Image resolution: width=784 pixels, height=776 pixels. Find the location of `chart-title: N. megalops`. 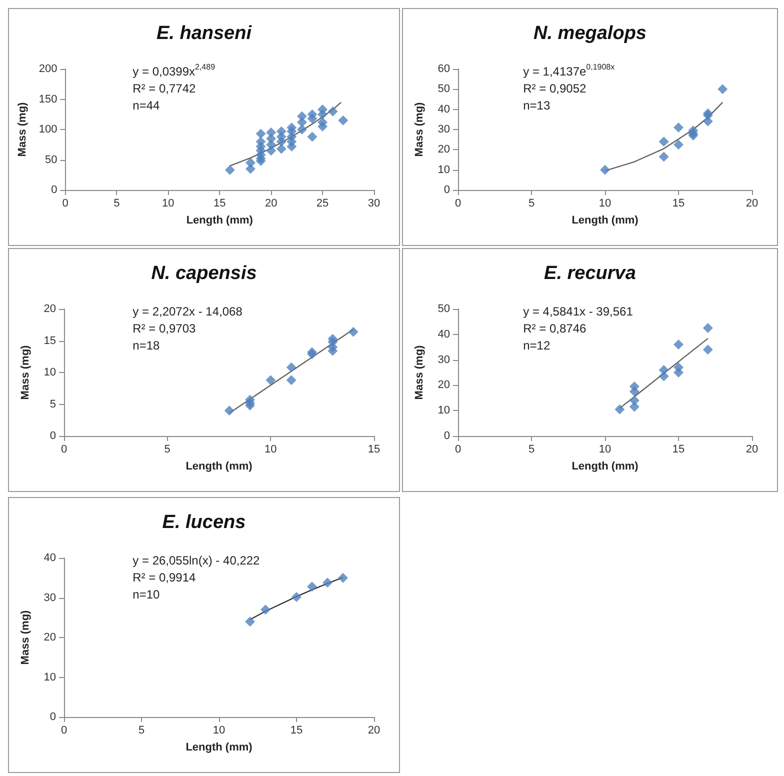

chart-title: N. megalops is located at coordinates (590, 33).